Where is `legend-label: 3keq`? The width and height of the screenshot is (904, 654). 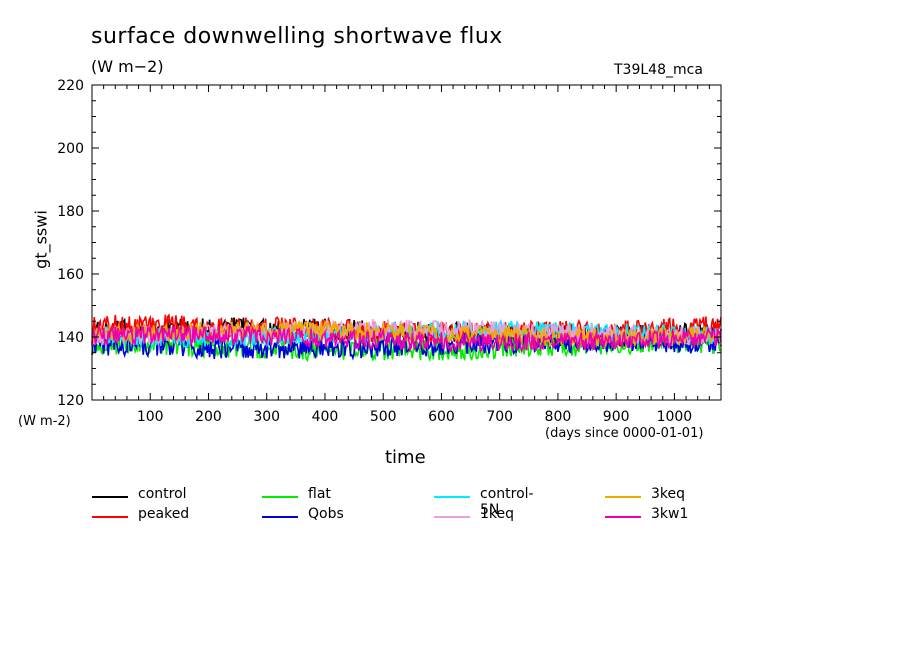
legend-label: 3keq is located at coordinates (668, 494).